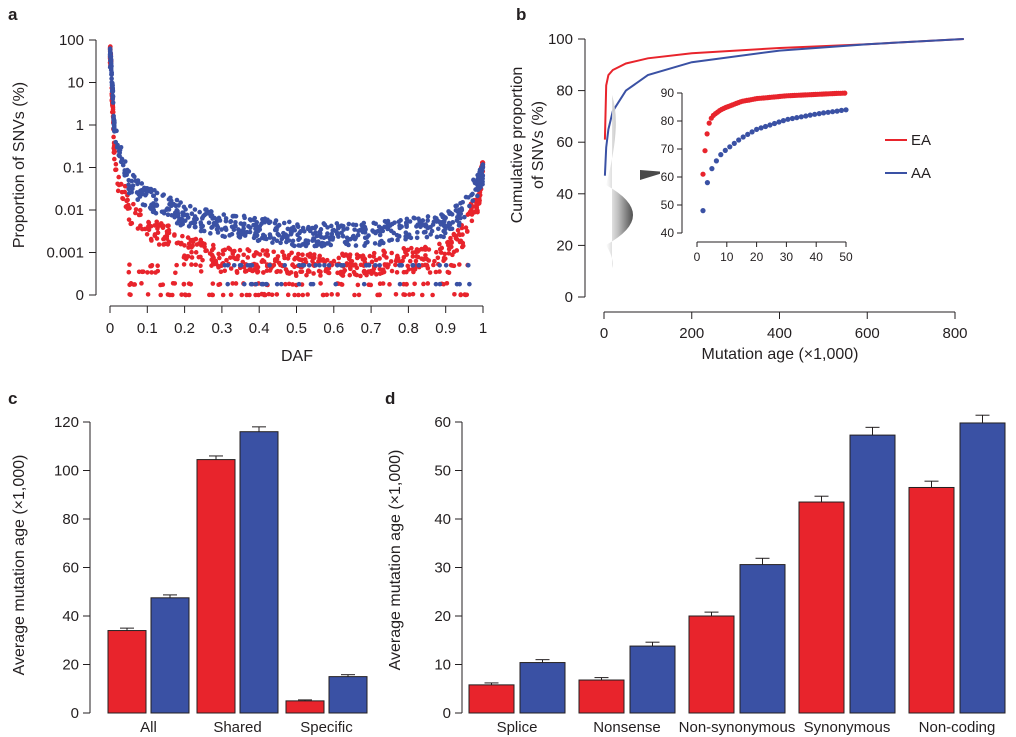  Describe the element at coordinates (517, 727) in the screenshot. I see `panel-d-category-label: Splice` at that location.